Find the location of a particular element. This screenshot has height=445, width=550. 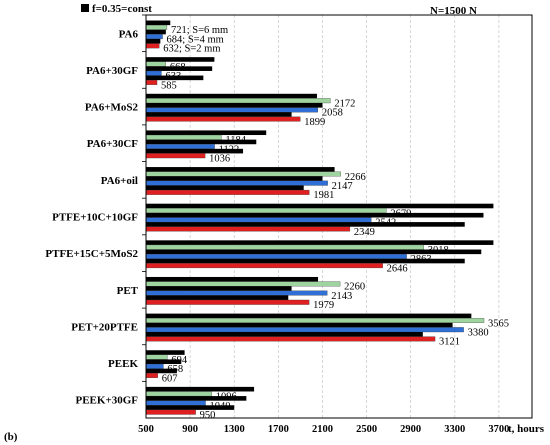

data-label: 694 is located at coordinates (179, 360).